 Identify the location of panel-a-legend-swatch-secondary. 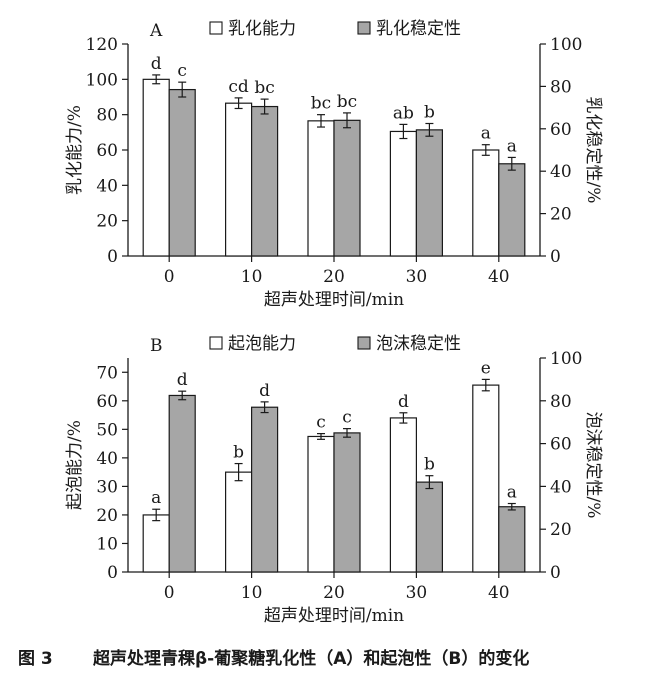
(364, 28).